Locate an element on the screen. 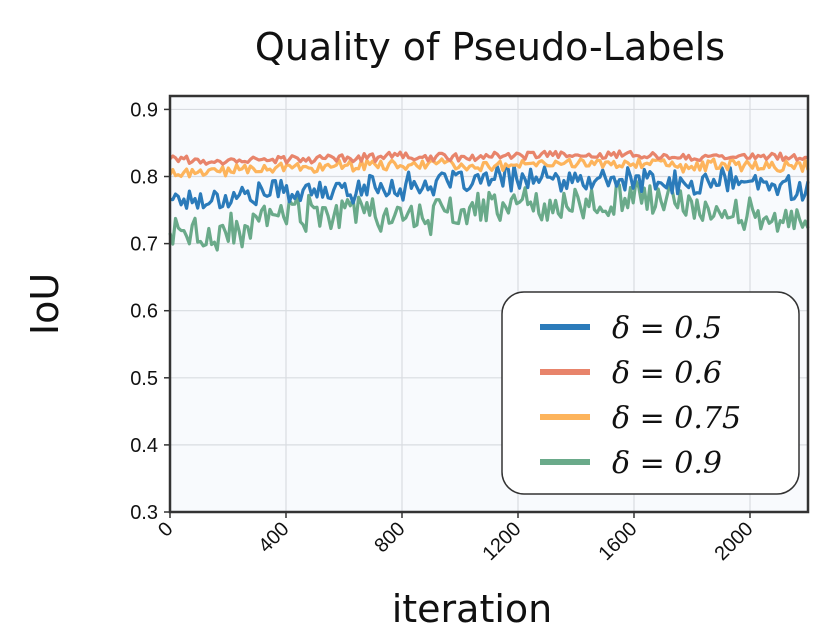  legend: δ = 0.5 δ = 0.6 δ = 0.75 δ = 0.9 is located at coordinates (650, 393).